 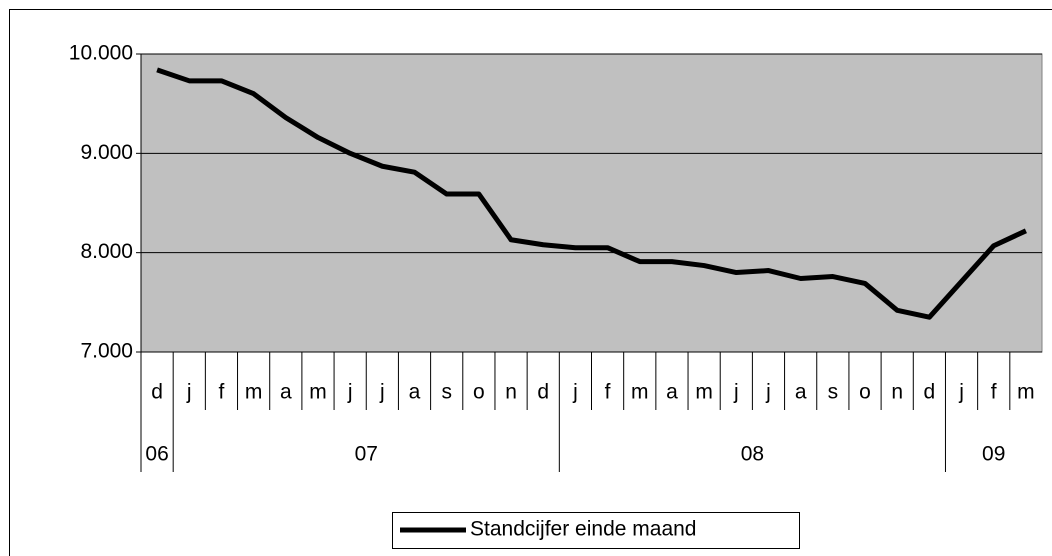 What do you see at coordinates (106, 351) in the screenshot?
I see `y-tick-label: 7.000` at bounding box center [106, 351].